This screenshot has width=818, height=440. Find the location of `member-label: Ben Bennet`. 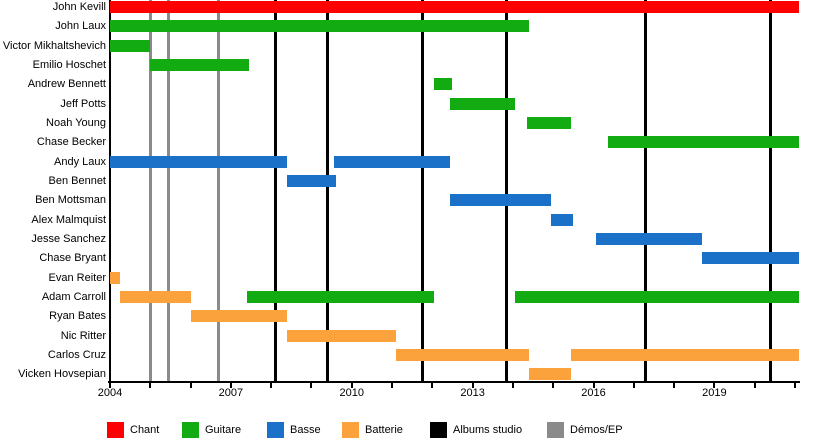

member-label: Ben Bennet is located at coordinates (77, 180).